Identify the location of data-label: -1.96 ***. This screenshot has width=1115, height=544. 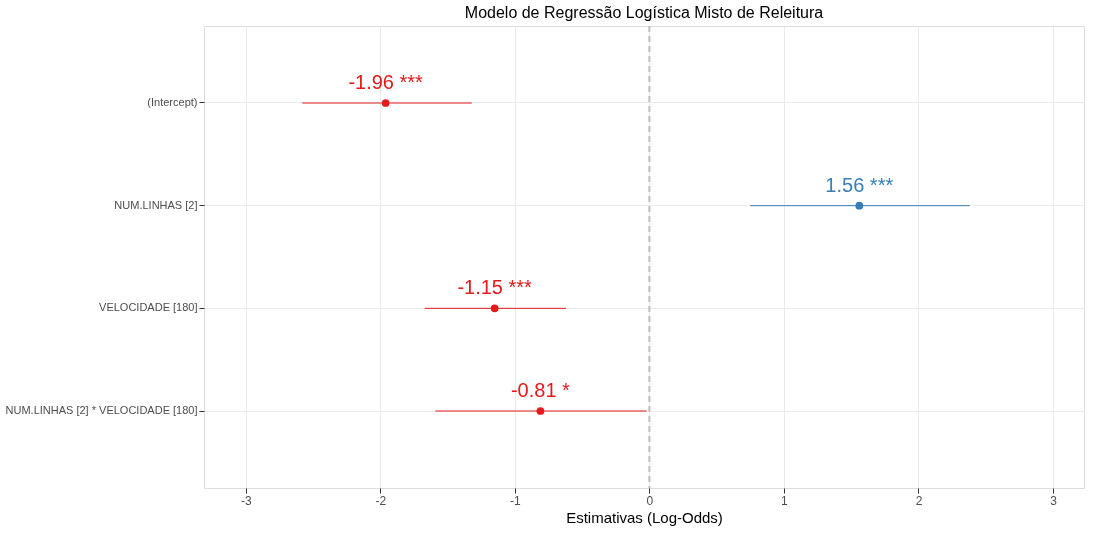
(386, 82).